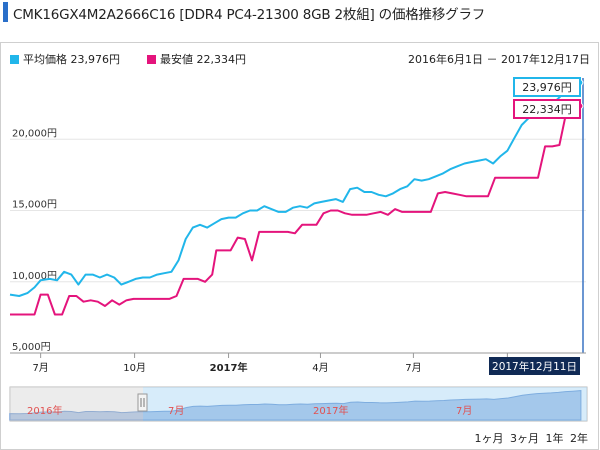  What do you see at coordinates (579, 438) in the screenshot?
I see `zoom-button-2-years: 2年` at bounding box center [579, 438].